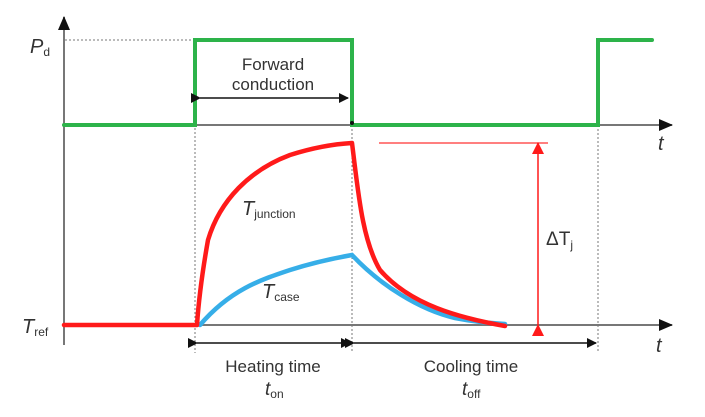  What do you see at coordinates (559, 240) in the screenshot?
I see `delta-tj-label: ΔTj` at bounding box center [559, 240].